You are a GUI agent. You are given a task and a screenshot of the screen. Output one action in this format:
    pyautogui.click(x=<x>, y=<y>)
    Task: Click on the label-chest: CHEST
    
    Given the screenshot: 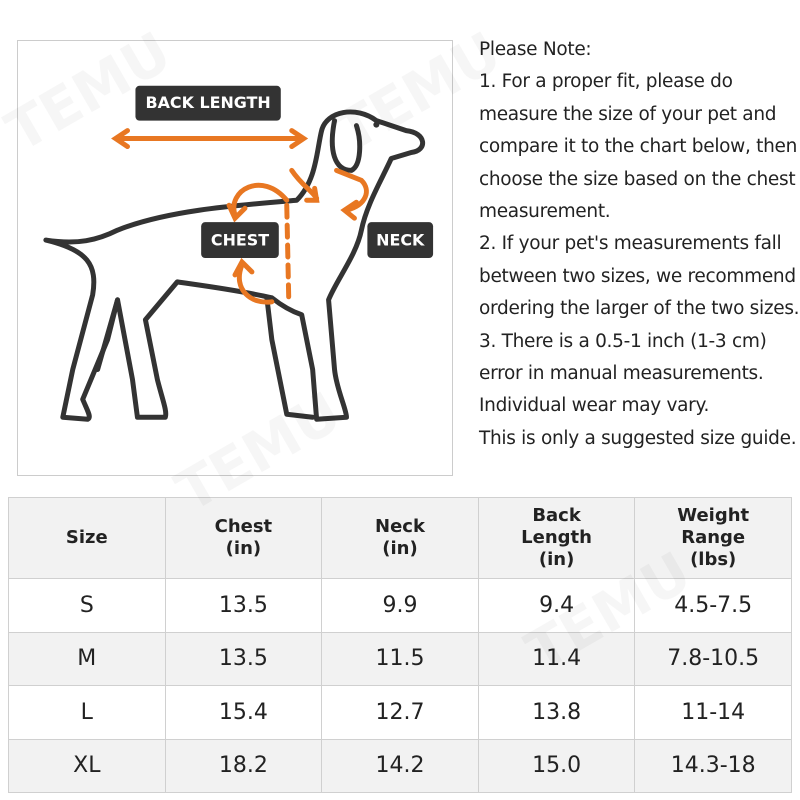 What is the action you would take?
    pyautogui.click(x=240, y=240)
    